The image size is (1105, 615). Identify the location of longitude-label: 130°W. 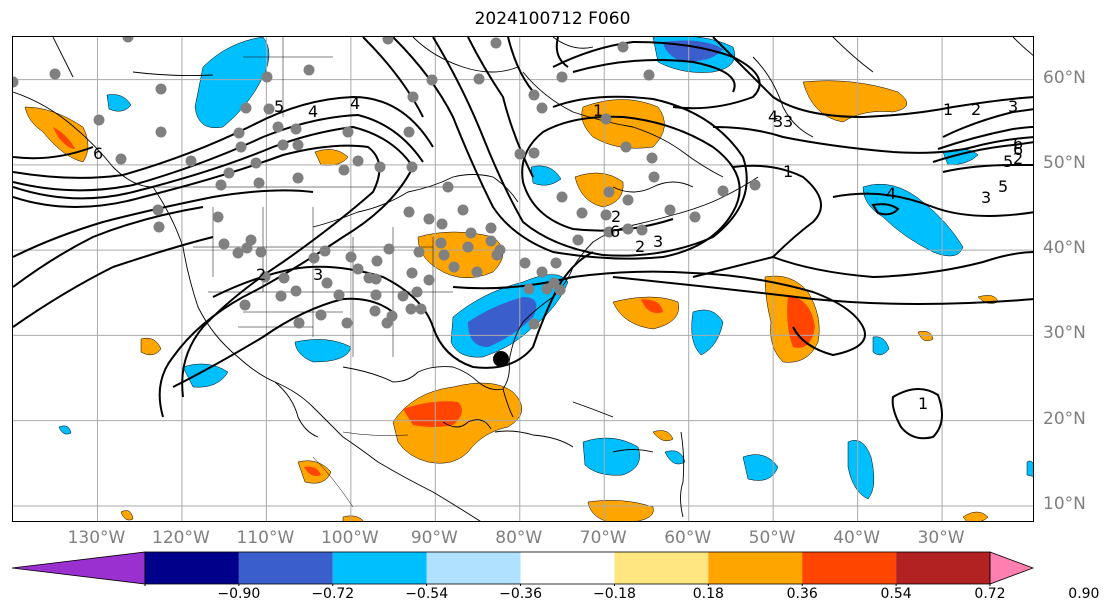
(96, 538).